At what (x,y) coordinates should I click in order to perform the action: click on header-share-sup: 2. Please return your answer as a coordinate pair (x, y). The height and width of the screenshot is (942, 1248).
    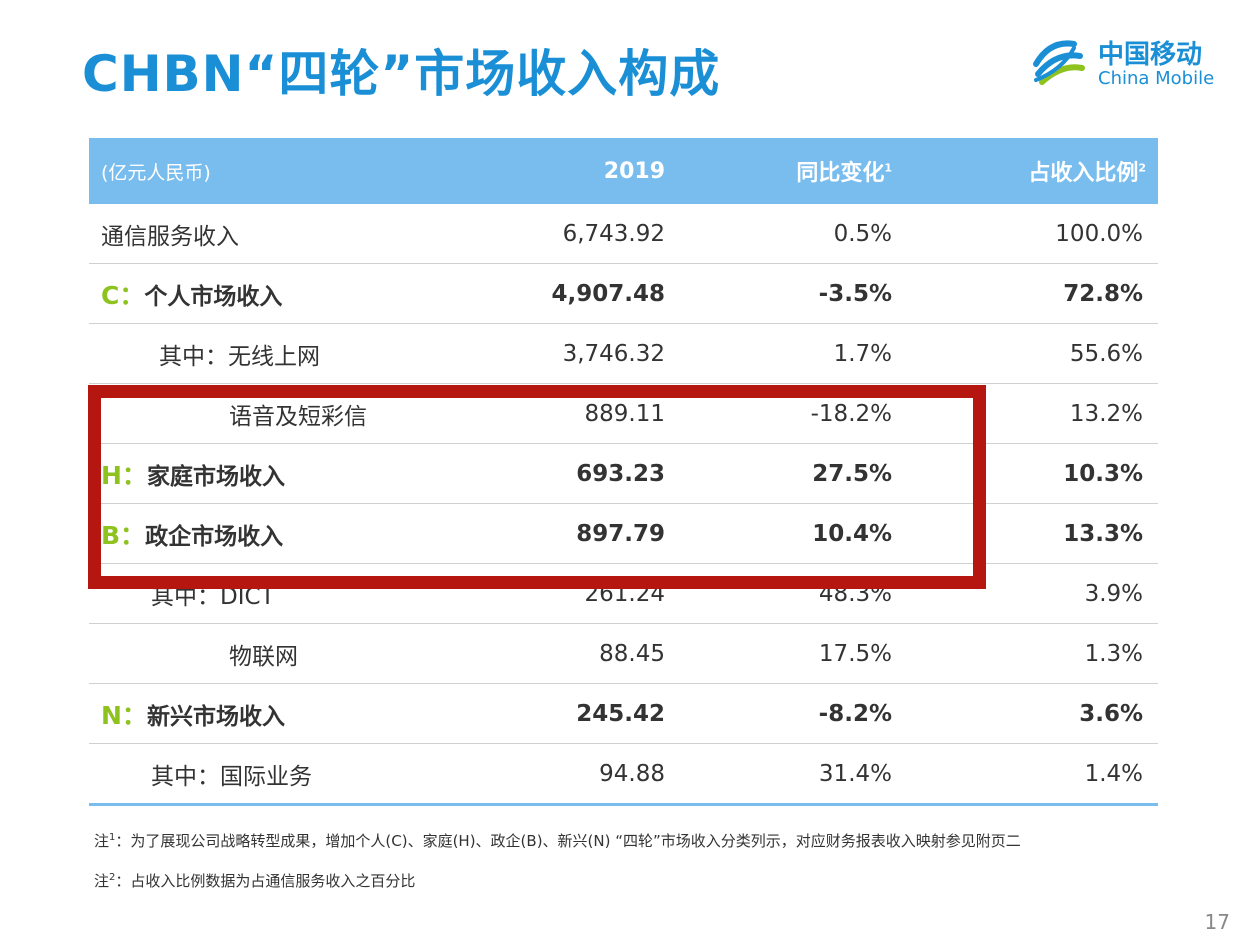
    Looking at the image, I should click on (1142, 168).